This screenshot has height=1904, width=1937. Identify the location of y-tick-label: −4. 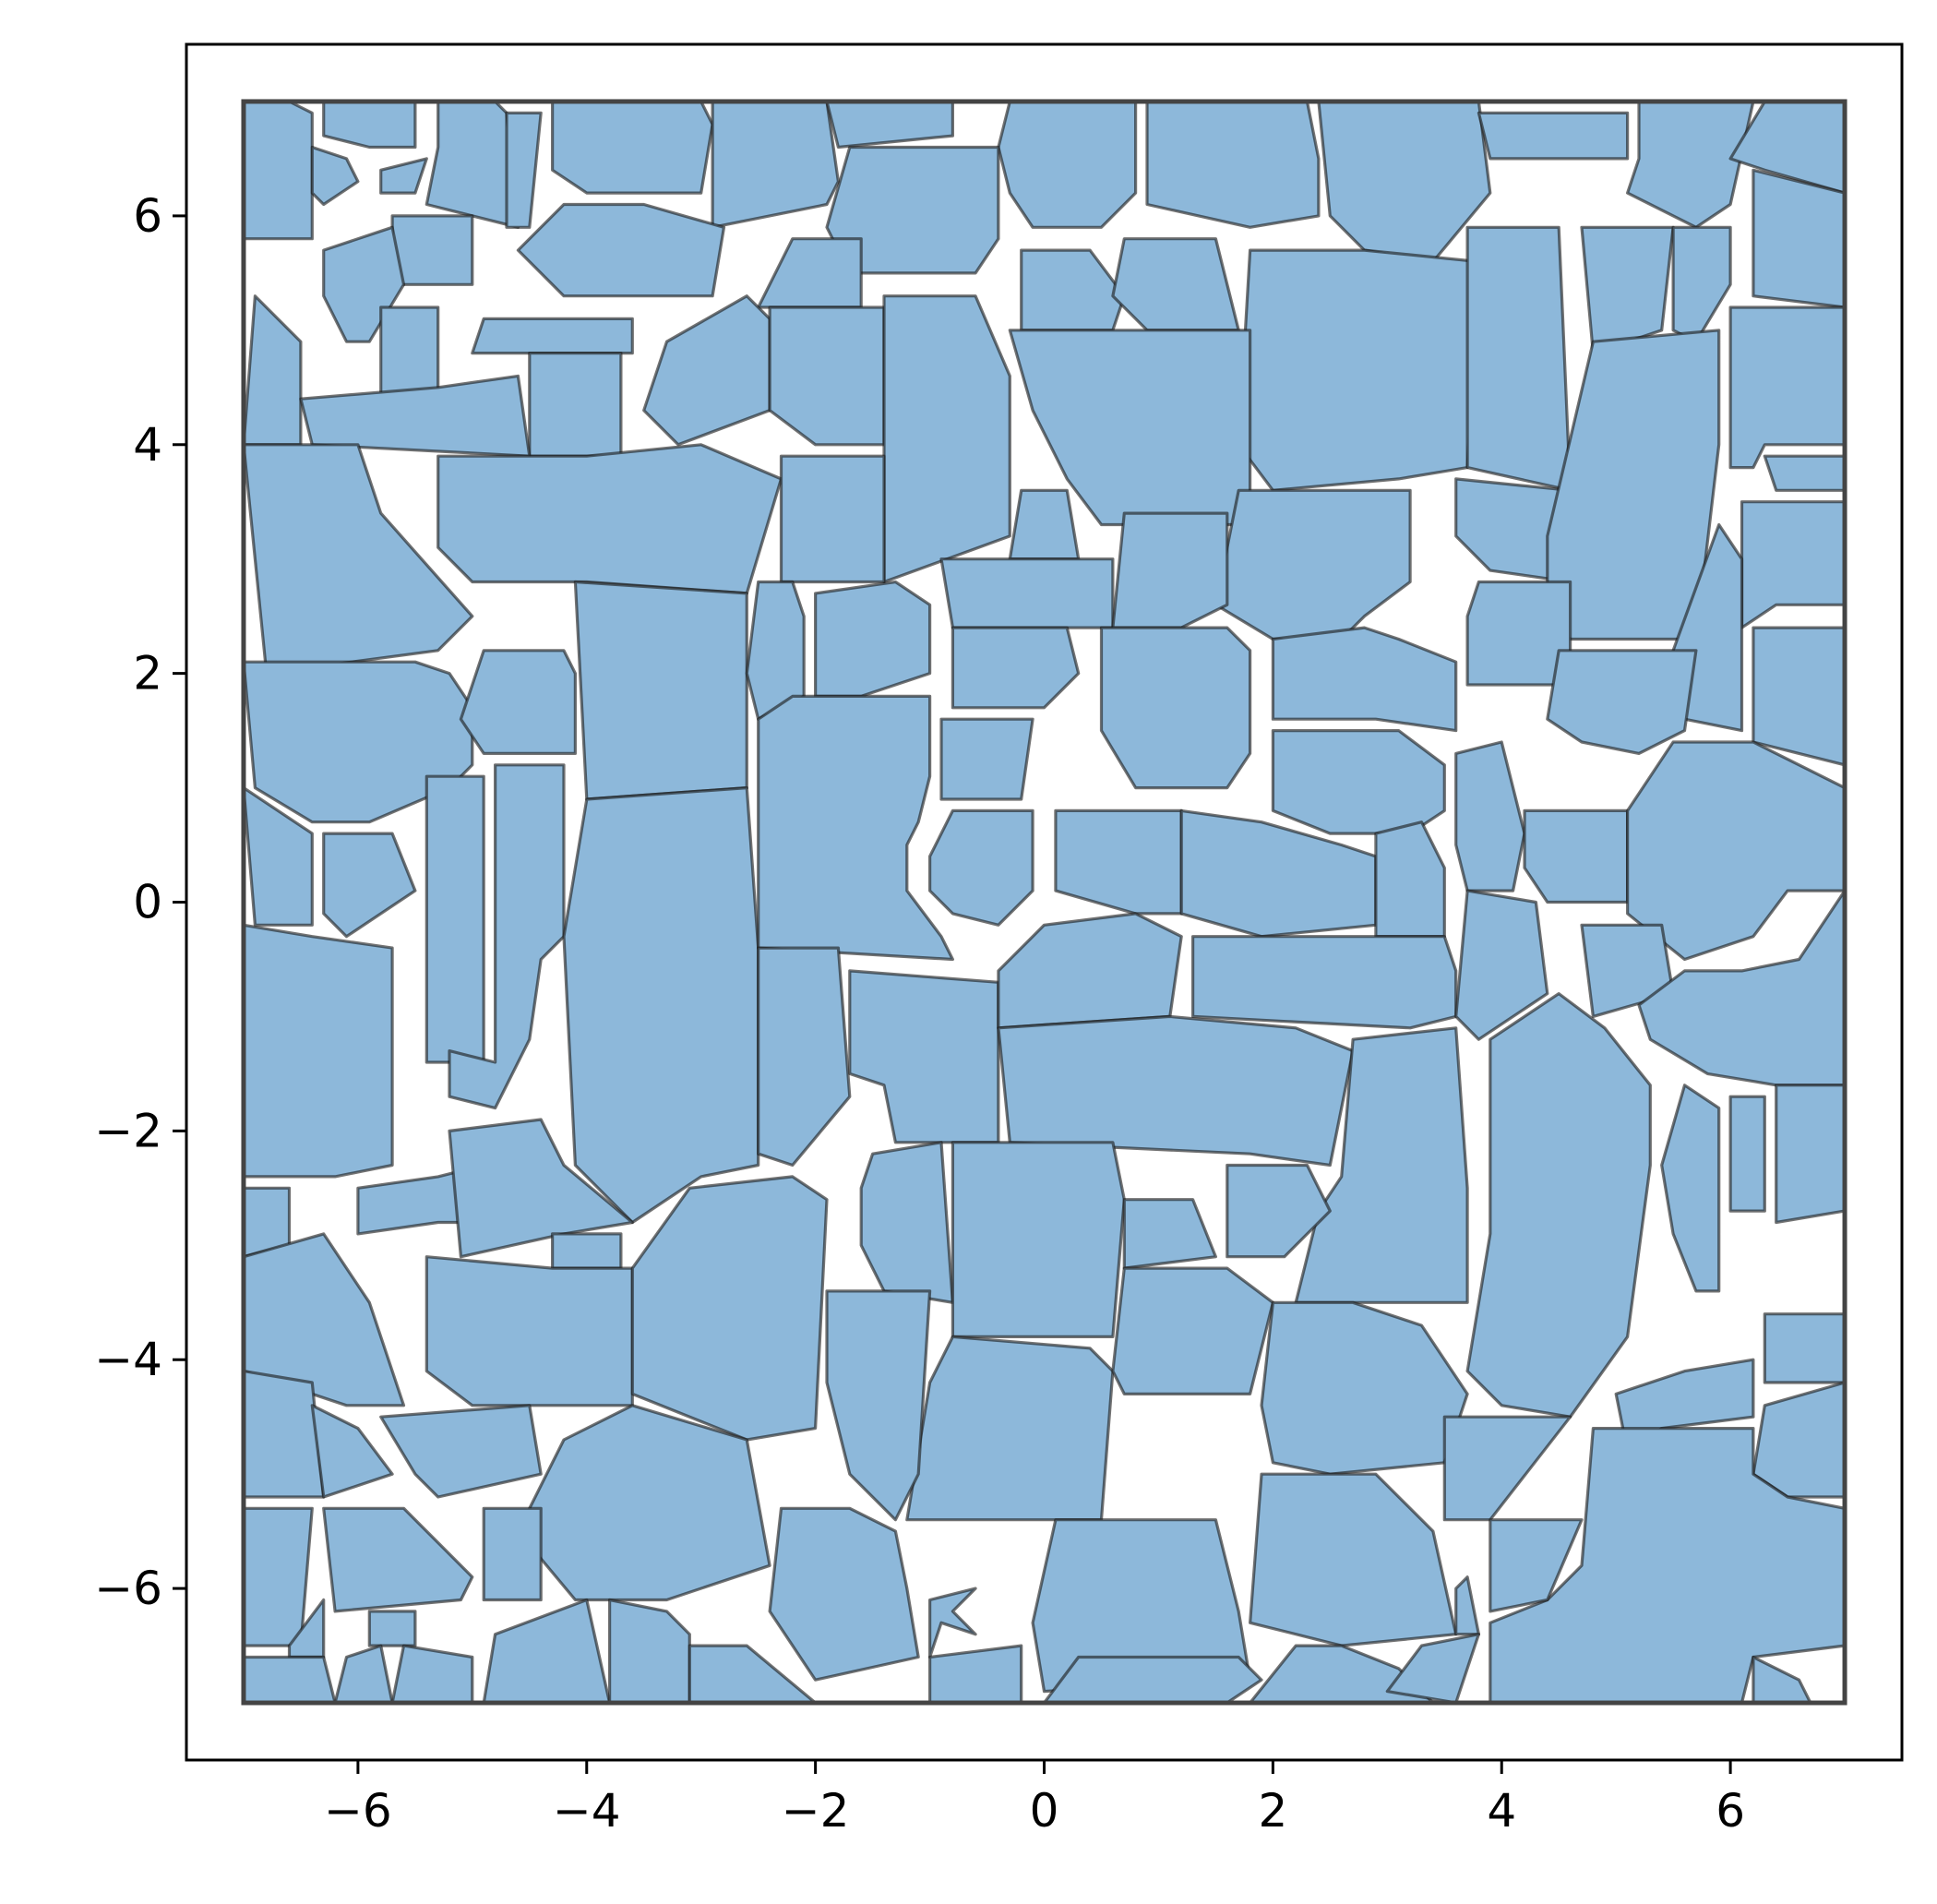
(128, 1359).